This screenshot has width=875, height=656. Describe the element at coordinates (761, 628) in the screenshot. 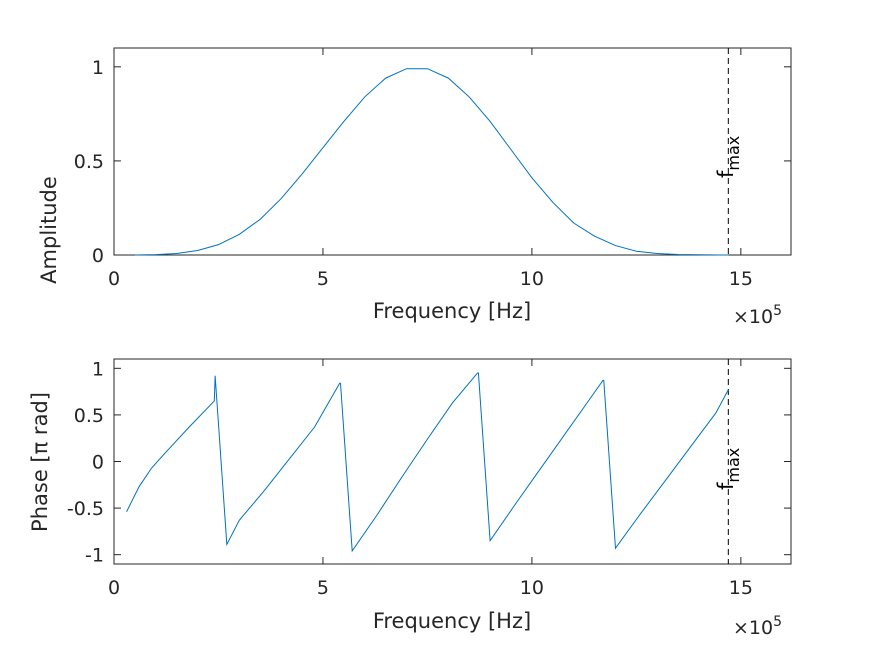

I see `phase-multiplier-base: 10` at that location.